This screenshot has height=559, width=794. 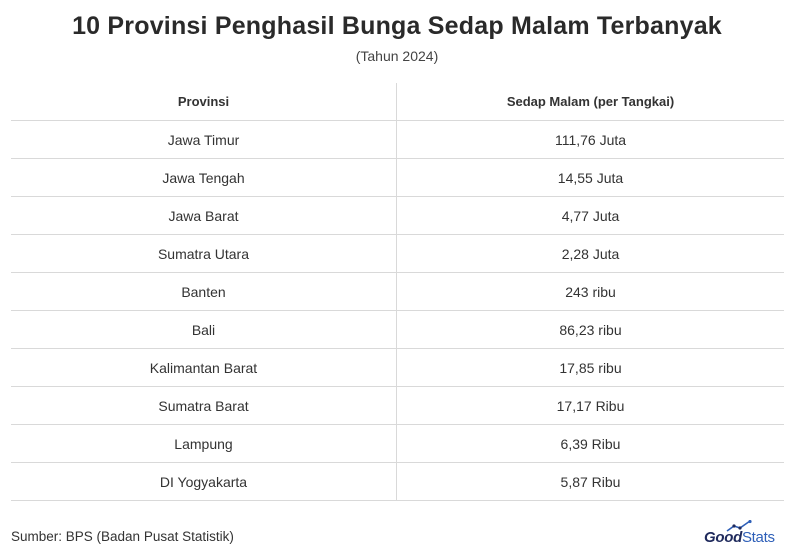 What do you see at coordinates (397, 368) in the screenshot?
I see `table-row: Kalimantan Barat 17,85 ribu` at bounding box center [397, 368].